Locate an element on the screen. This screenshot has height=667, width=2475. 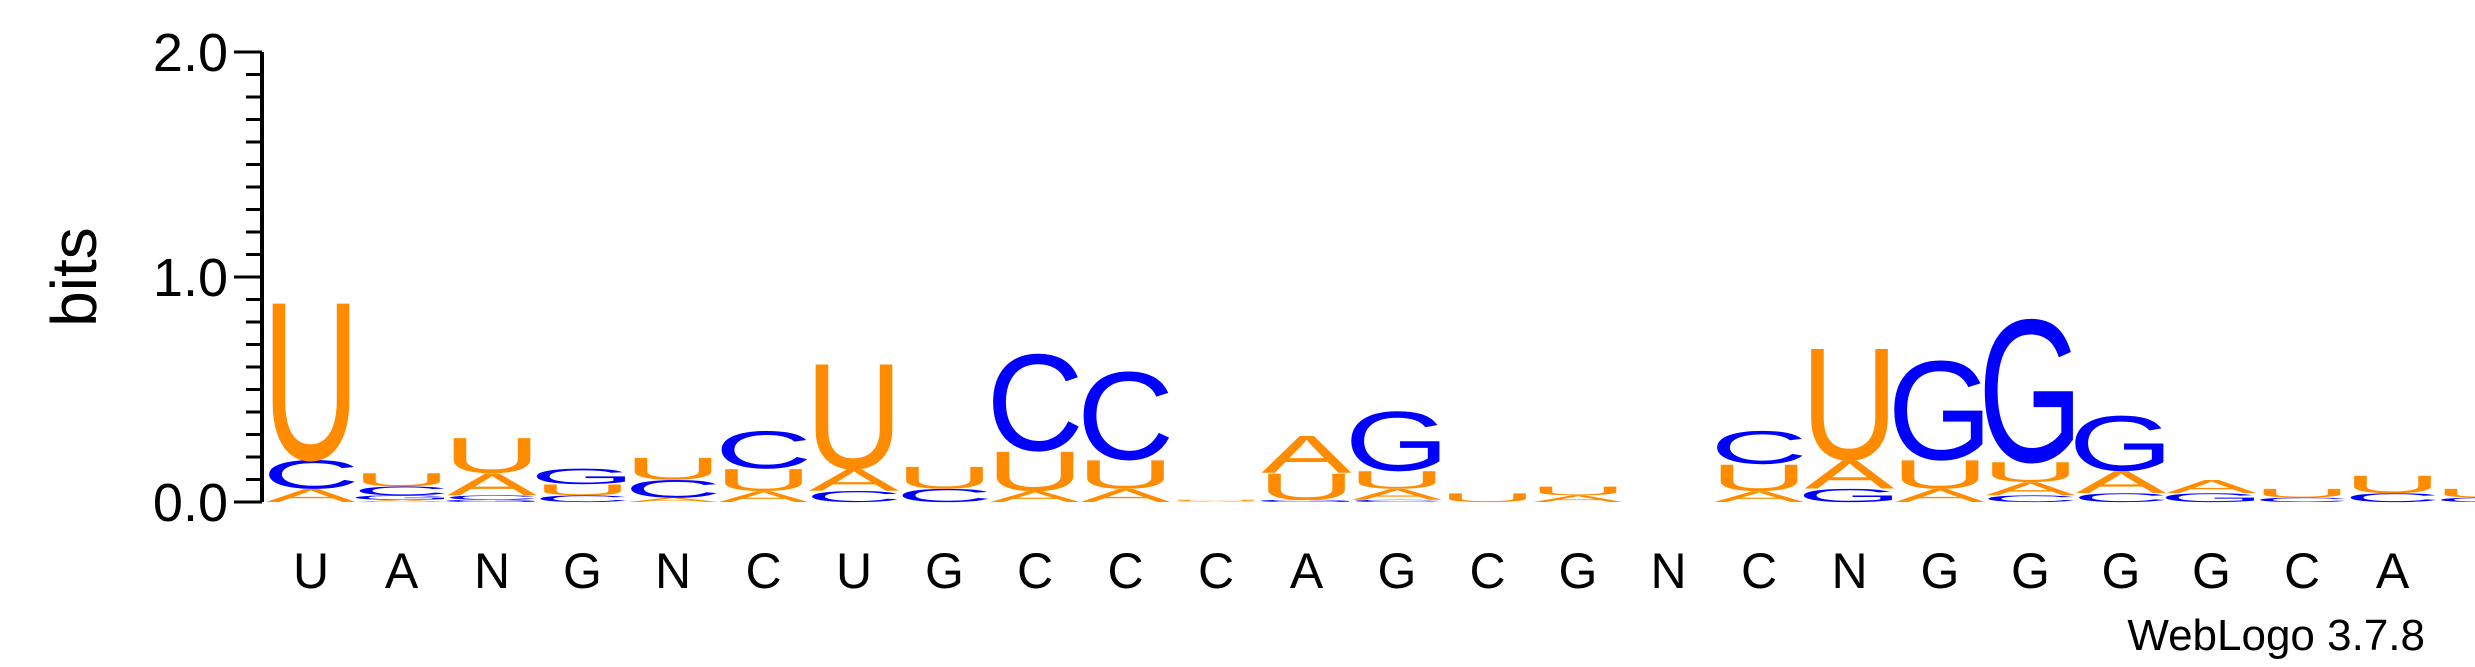
weblogo-credit: WebLogo 3.7.8 is located at coordinates (2276, 635).